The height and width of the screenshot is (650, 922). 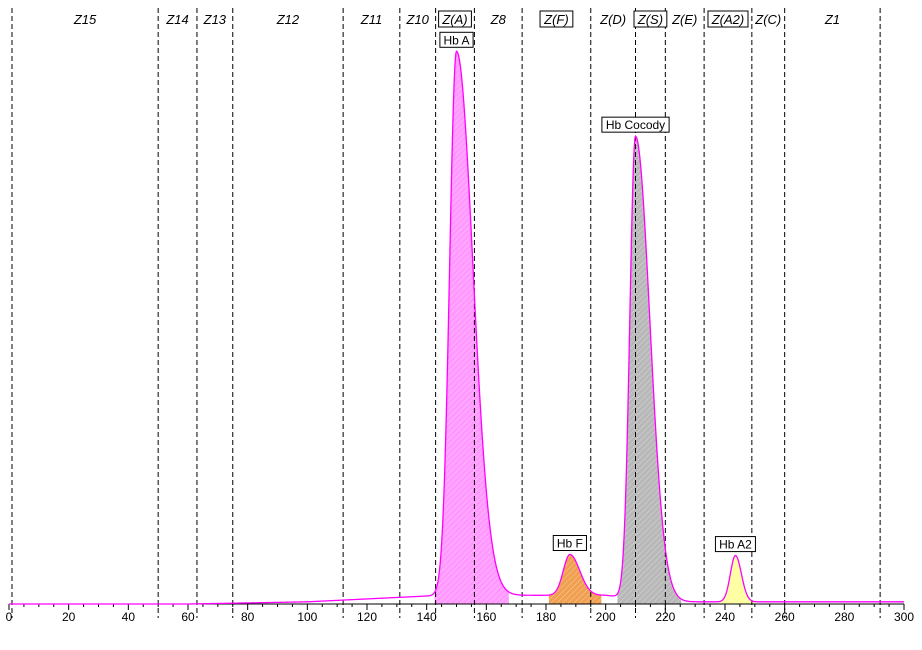 I want to click on zone-label: Z8, so click(x=498, y=19).